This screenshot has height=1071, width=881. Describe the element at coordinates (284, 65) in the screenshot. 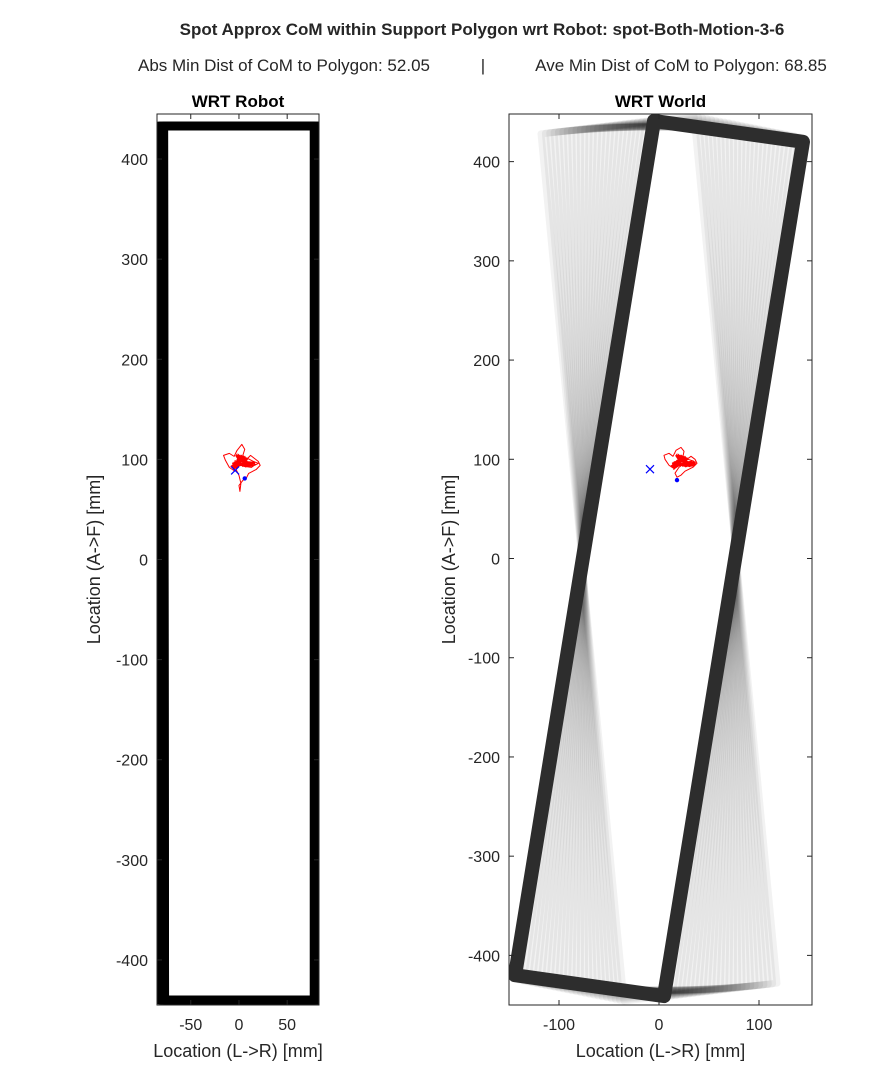

I see `subtitle-abs-min: Abs Min Dist of CoM to Polygon: 52.05` at that location.